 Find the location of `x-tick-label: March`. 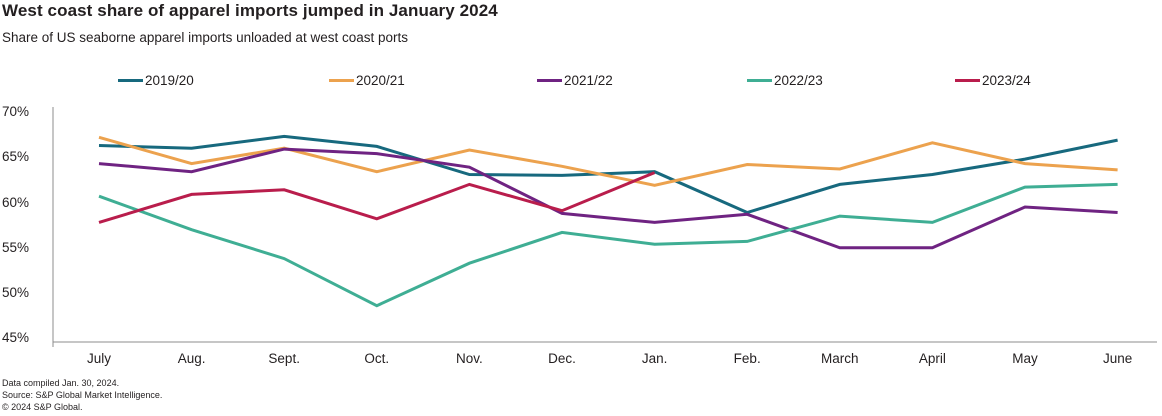

x-tick-label: March is located at coordinates (840, 358).